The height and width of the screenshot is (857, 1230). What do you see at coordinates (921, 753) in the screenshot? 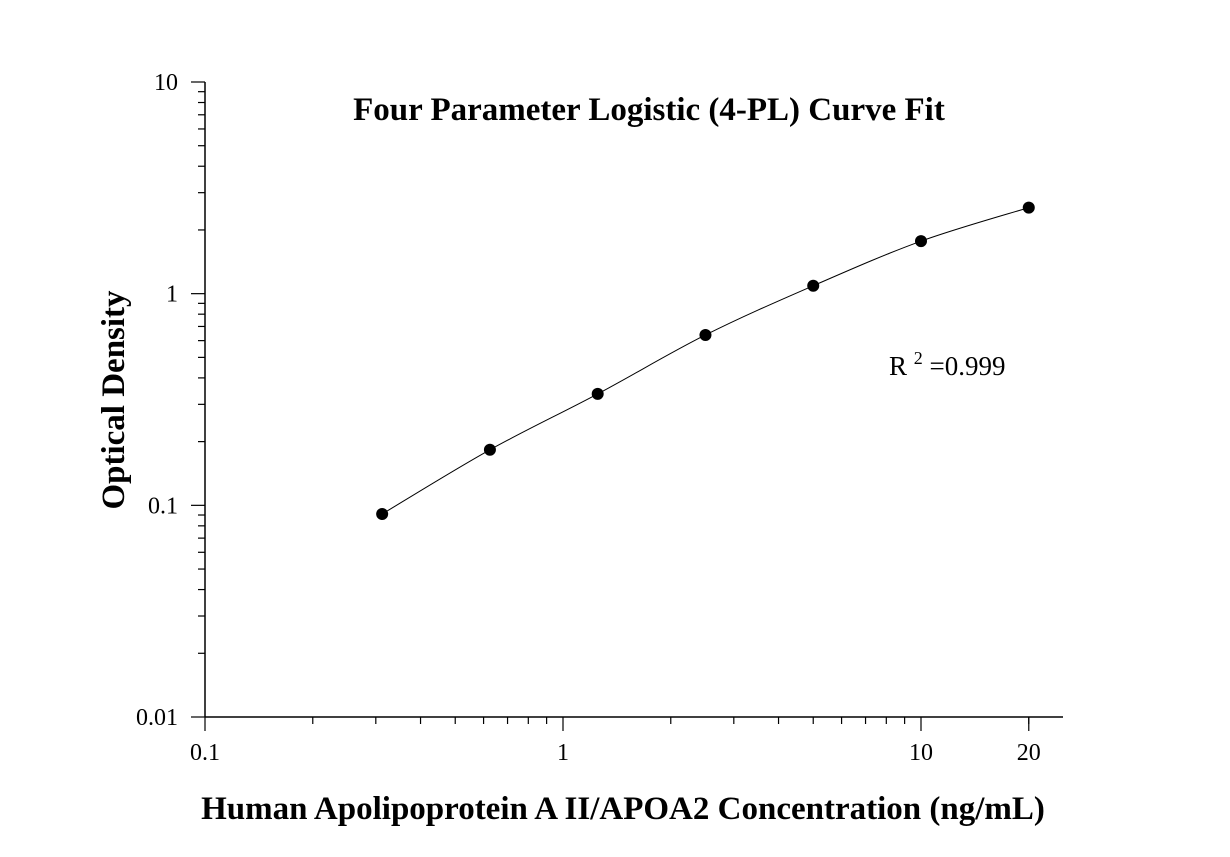
I see `x-tick-label: 10` at bounding box center [921, 753].